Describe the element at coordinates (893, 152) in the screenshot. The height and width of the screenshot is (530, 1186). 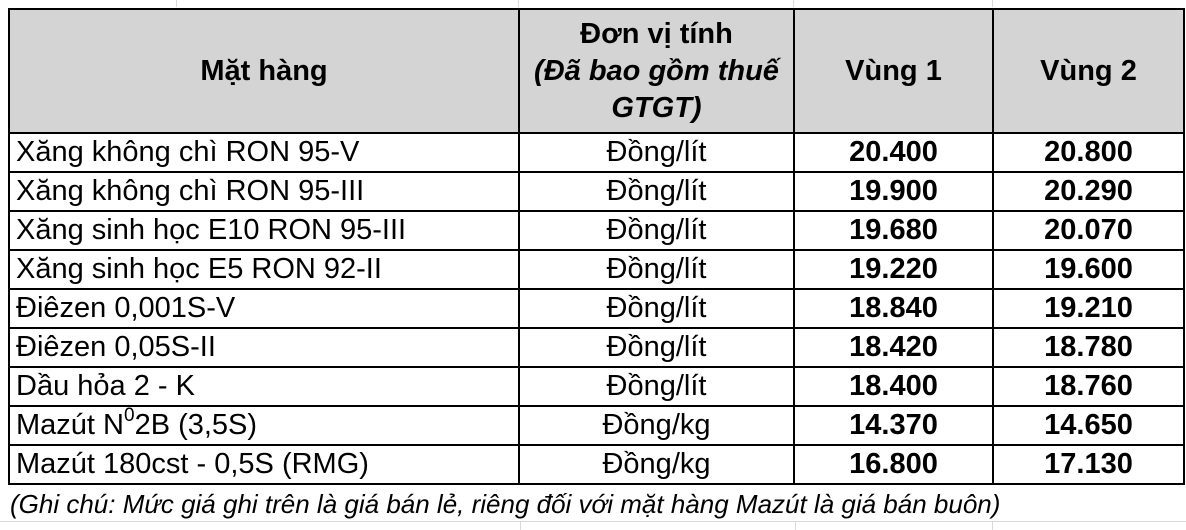
I see `region1-price-cell: 20.400` at that location.